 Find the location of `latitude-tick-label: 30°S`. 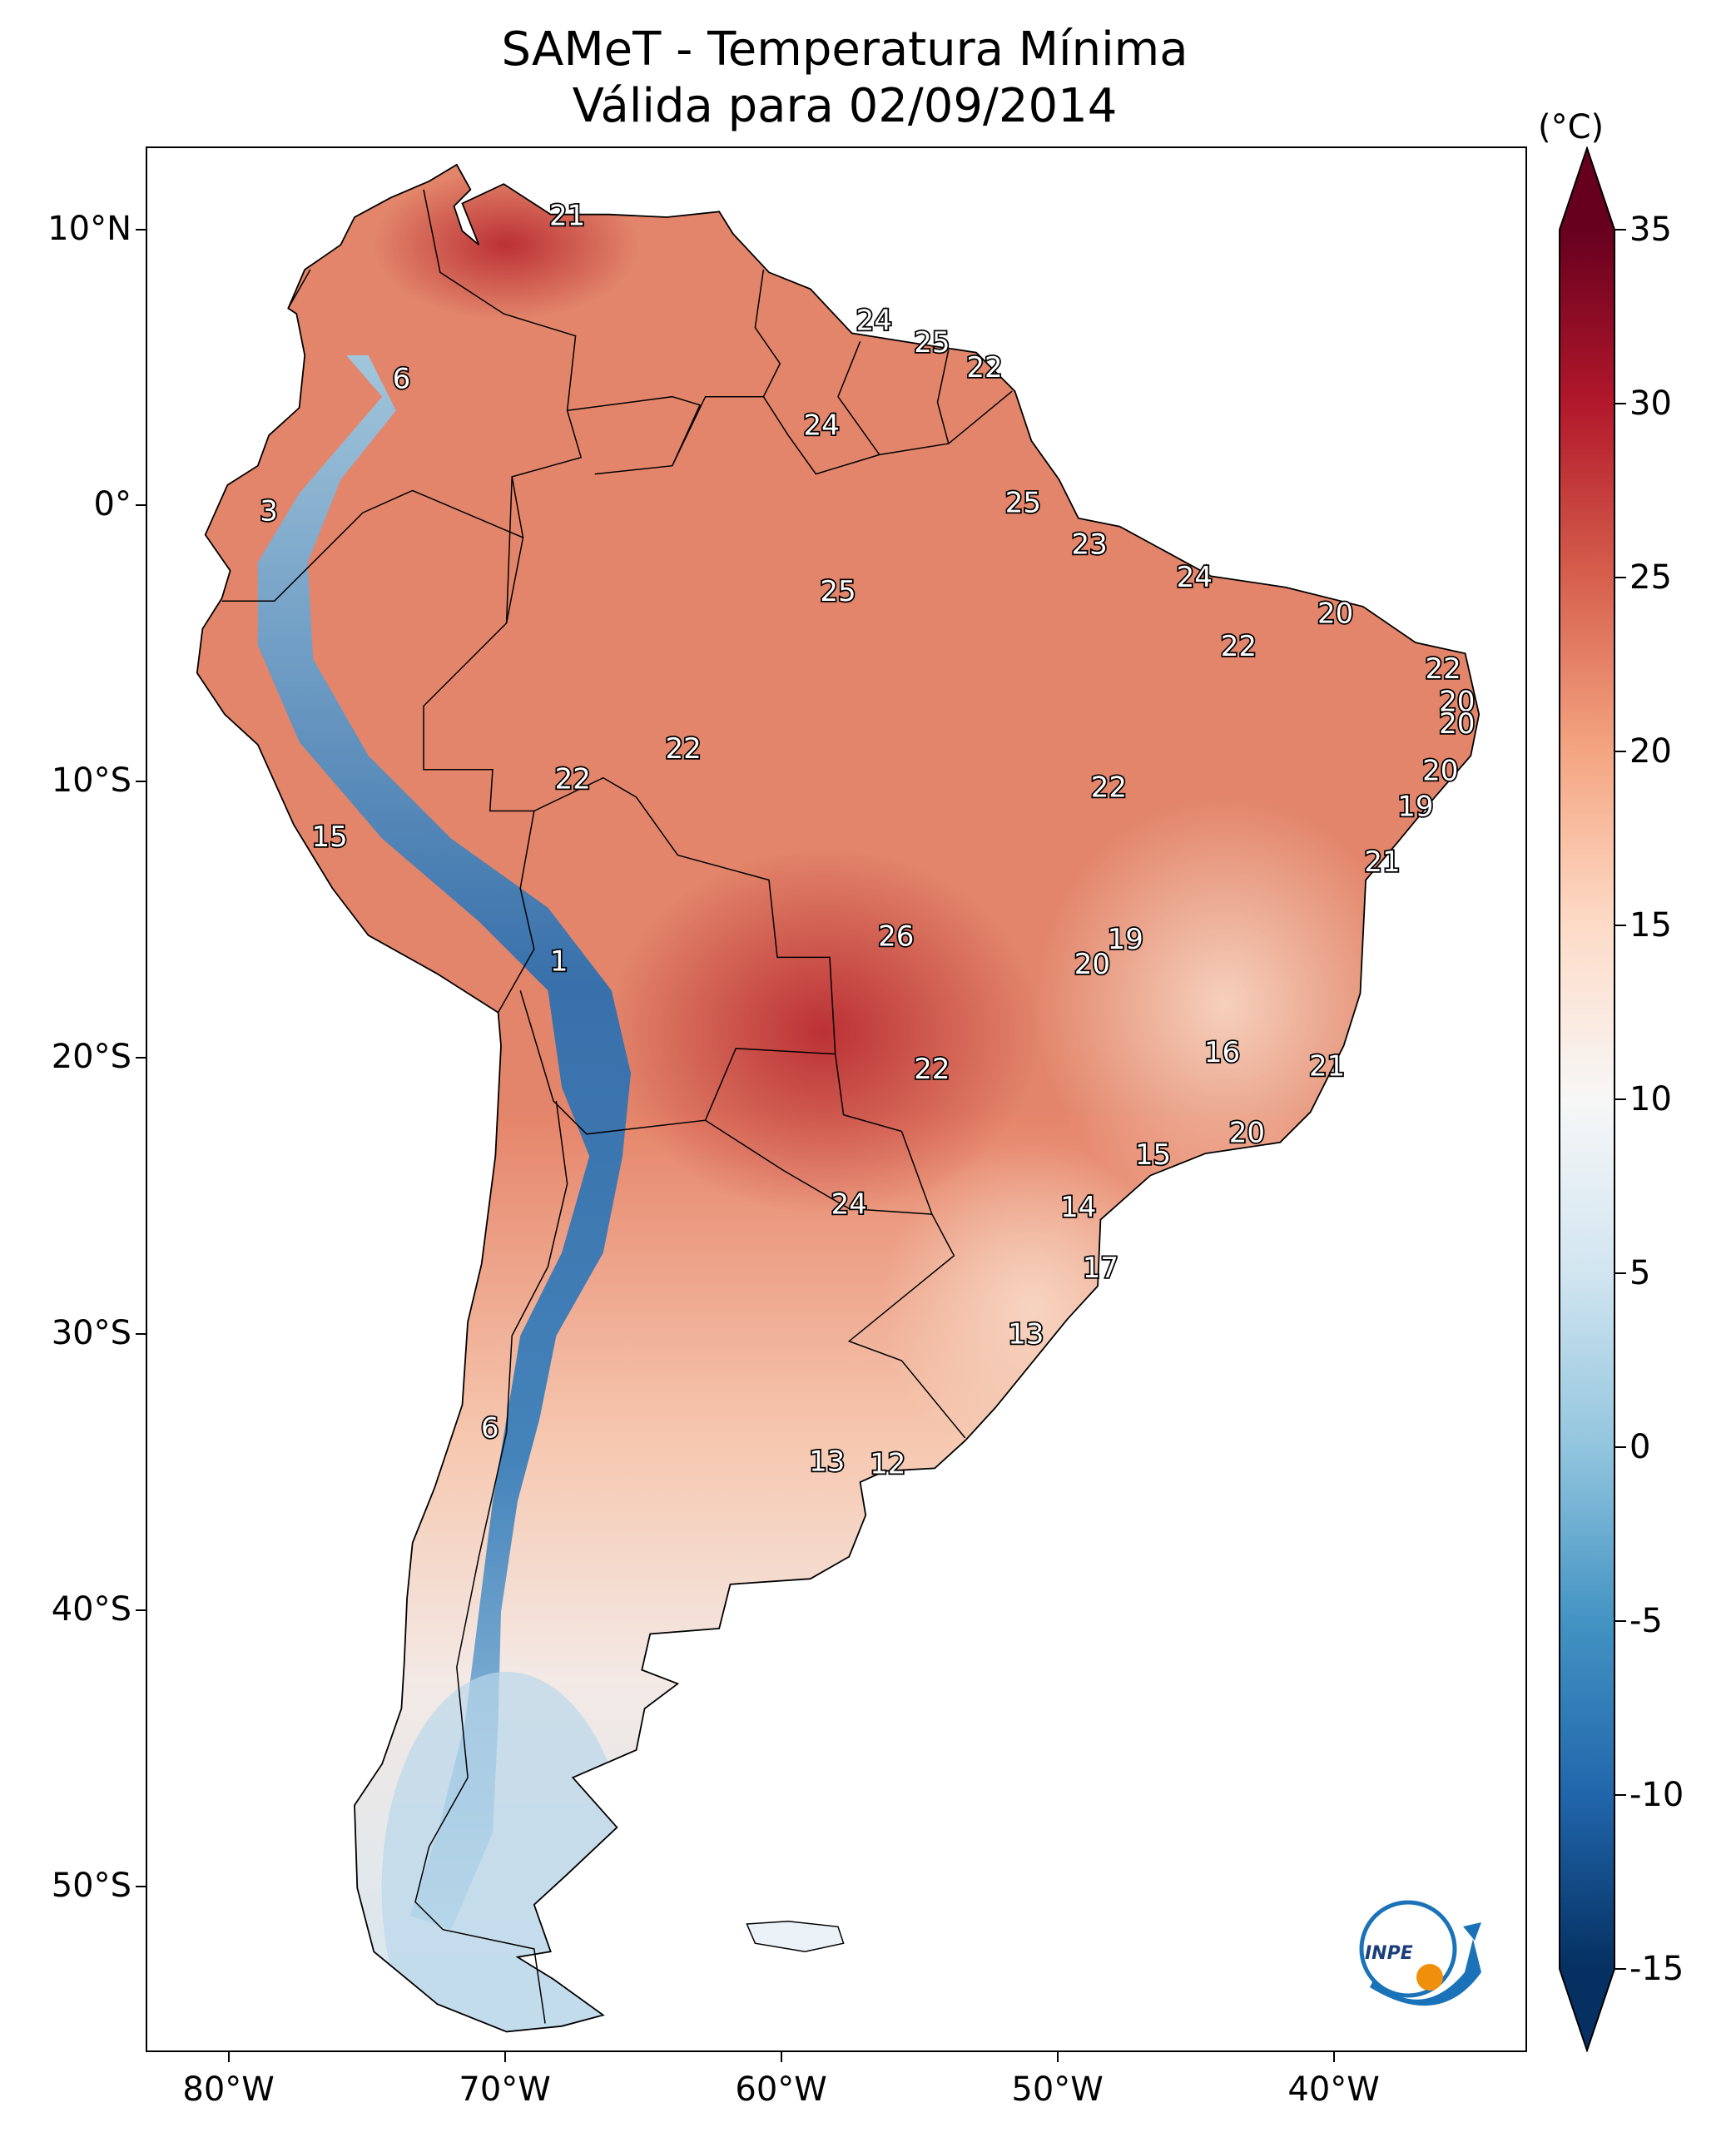

latitude-tick-label: 30°S is located at coordinates (91, 1333).